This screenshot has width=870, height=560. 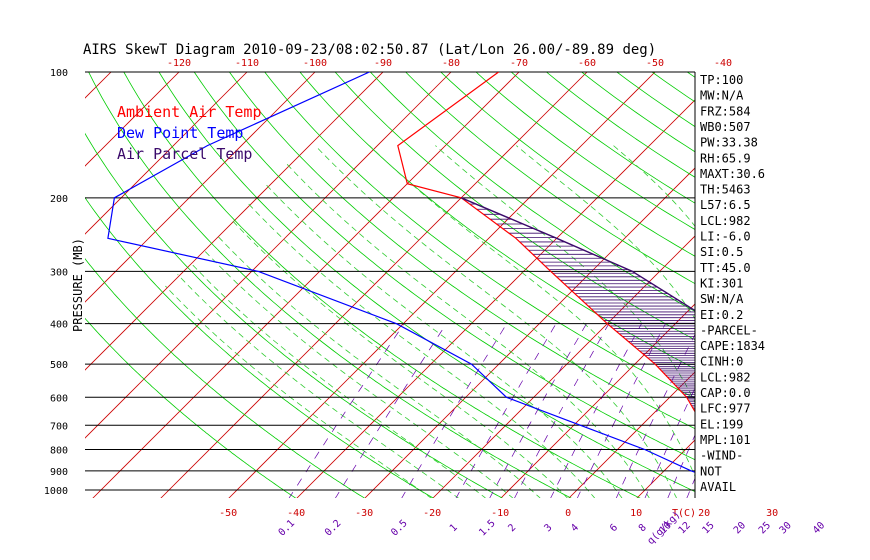 I want to click on bottom-temp-tick-label: -30, so click(x=364, y=513).